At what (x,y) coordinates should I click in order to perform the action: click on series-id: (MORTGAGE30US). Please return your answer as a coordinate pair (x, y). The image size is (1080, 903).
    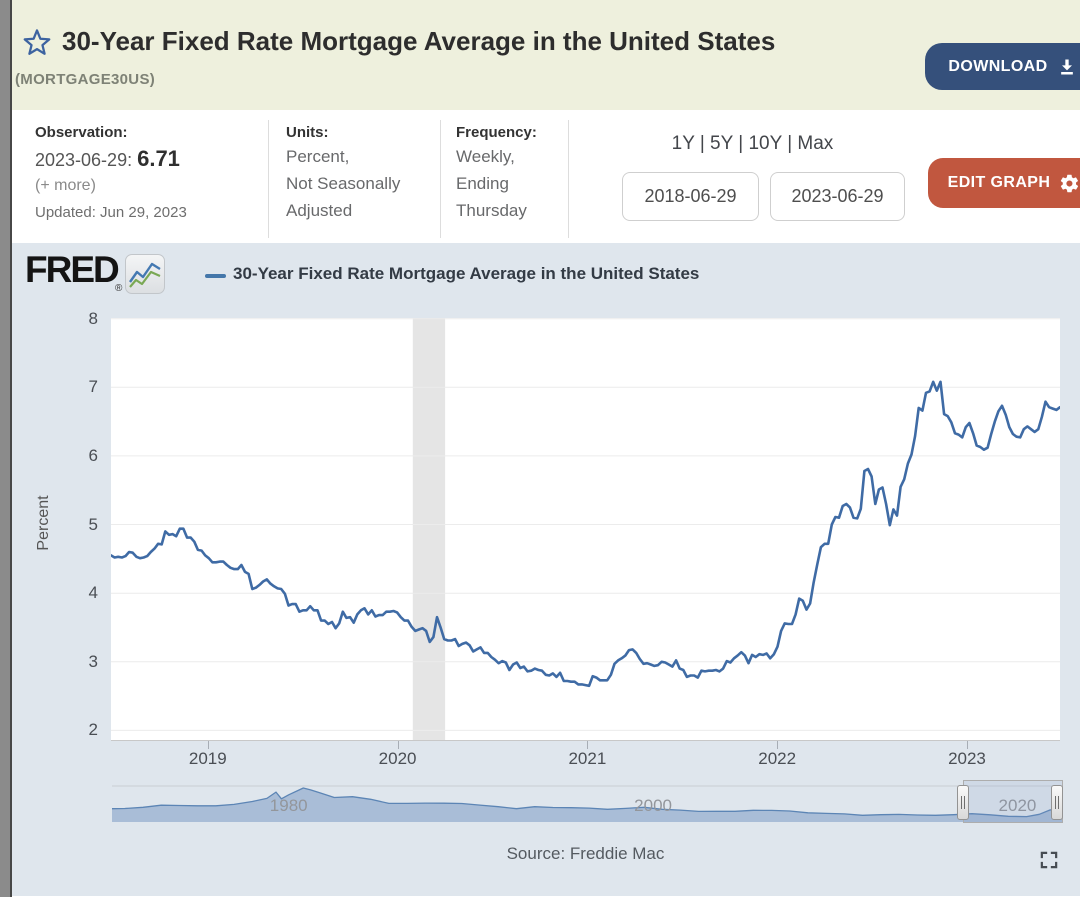
    Looking at the image, I should click on (85, 79).